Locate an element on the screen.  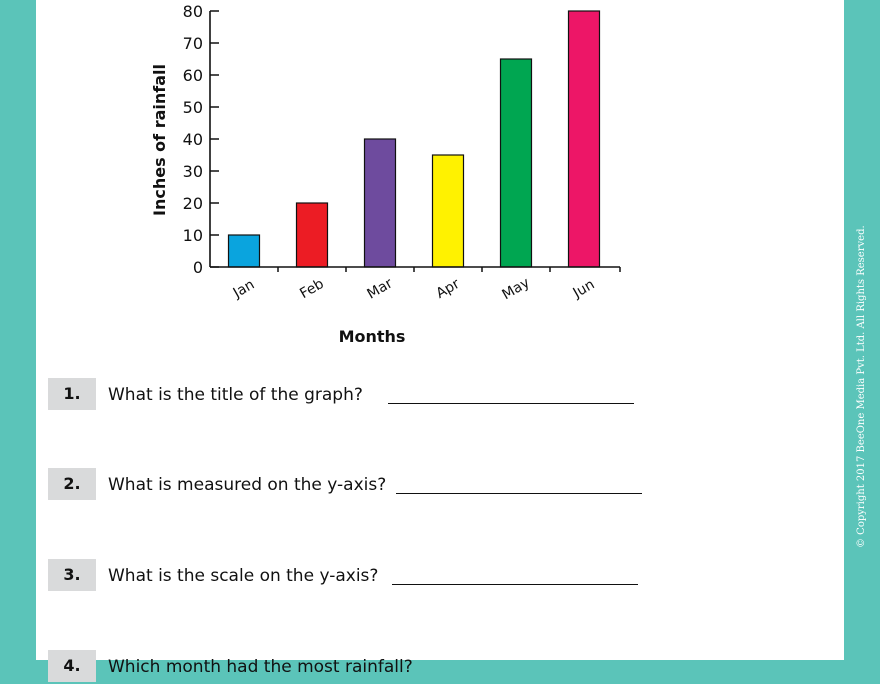
question-number: 3. is located at coordinates (72, 575).